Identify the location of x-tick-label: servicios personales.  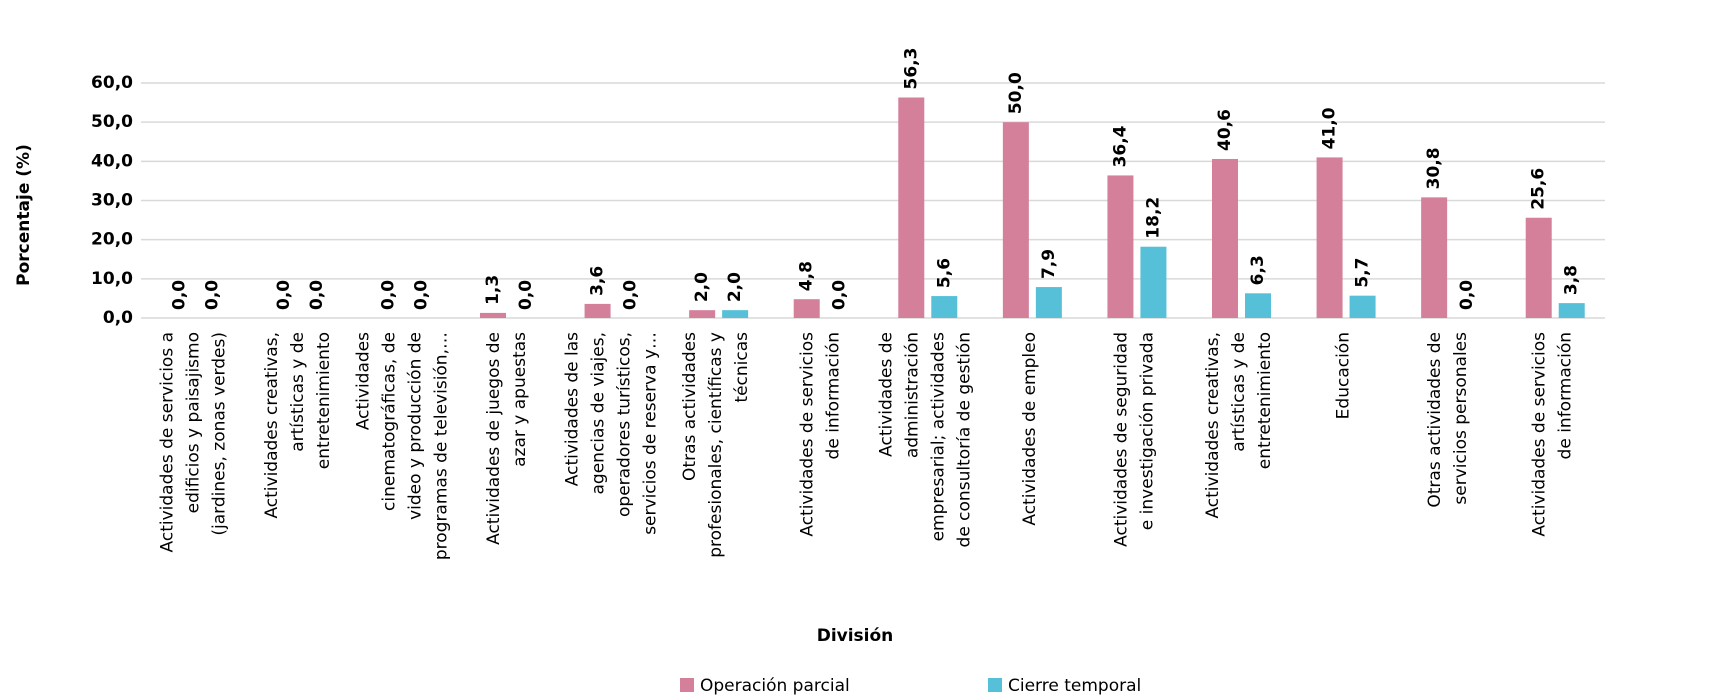
(1461, 418).